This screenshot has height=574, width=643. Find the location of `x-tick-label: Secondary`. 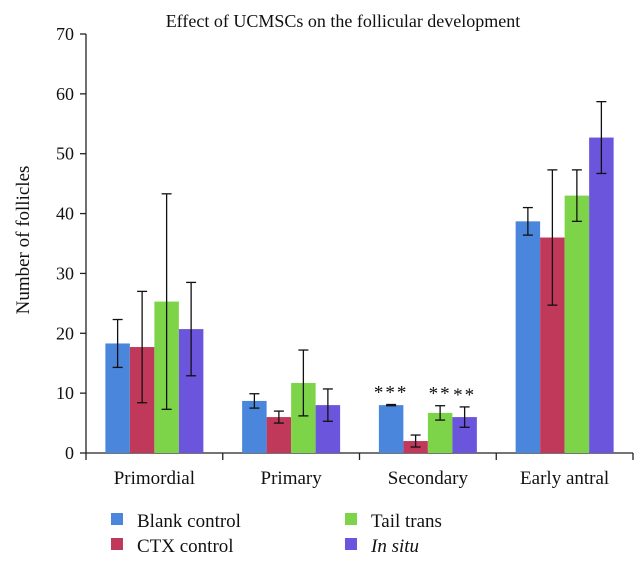

x-tick-label: Secondary is located at coordinates (428, 478).